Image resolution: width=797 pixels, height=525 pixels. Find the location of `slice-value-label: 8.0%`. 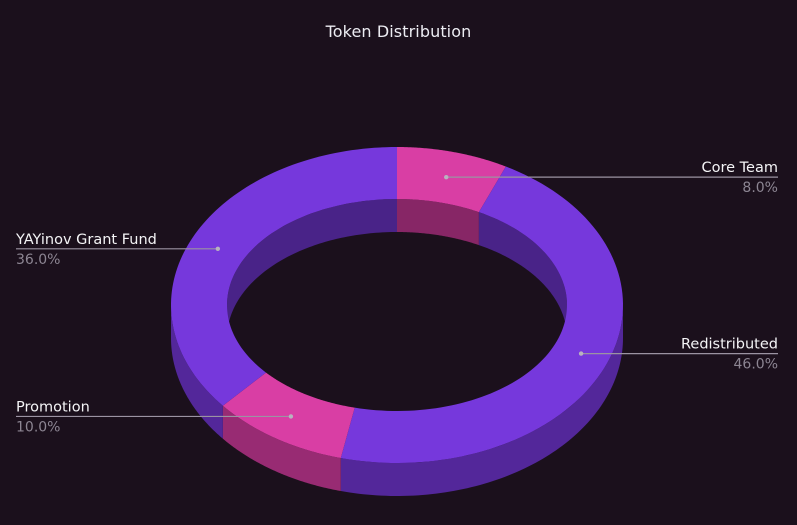

slice-value-label: 8.0% is located at coordinates (760, 188).